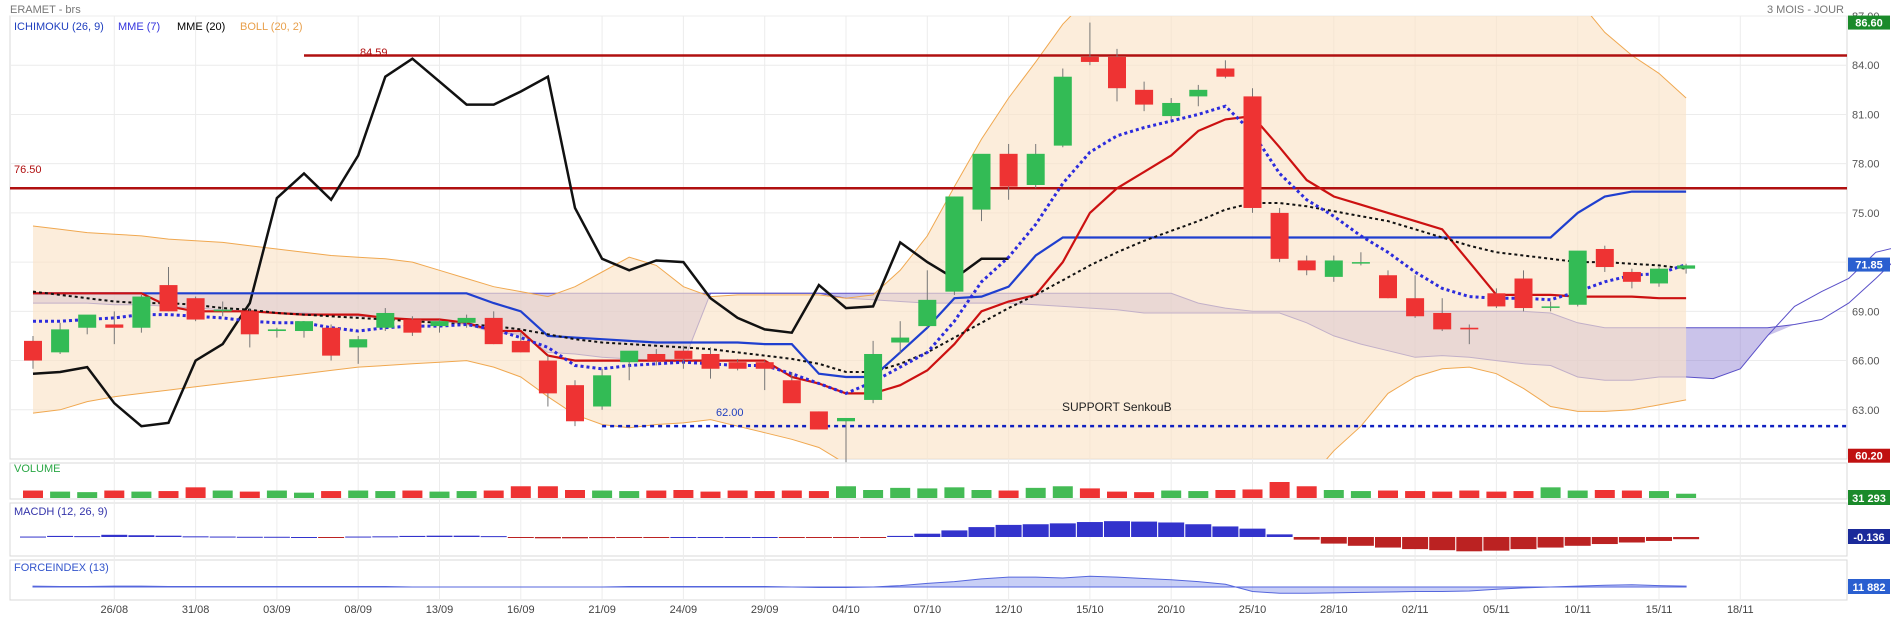 The height and width of the screenshot is (619, 1891). Describe the element at coordinates (1171, 610) in the screenshot. I see `date-tick-label: 20/10` at that location.